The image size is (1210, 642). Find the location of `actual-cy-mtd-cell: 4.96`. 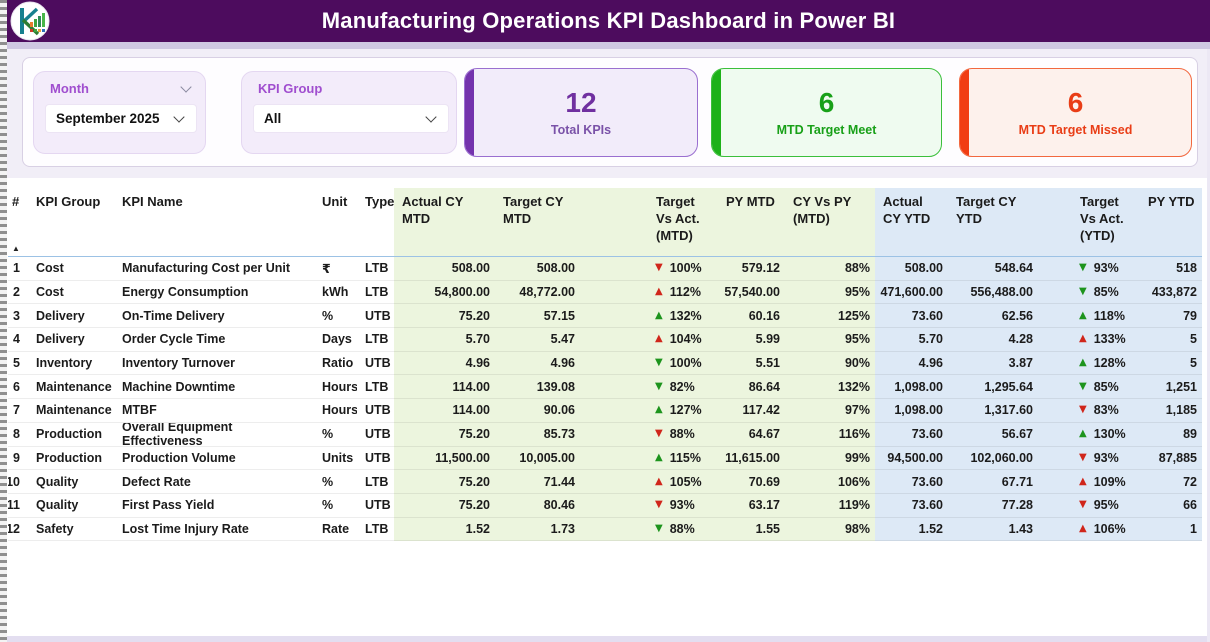

actual-cy-mtd-cell: 4.96 is located at coordinates (444, 363).